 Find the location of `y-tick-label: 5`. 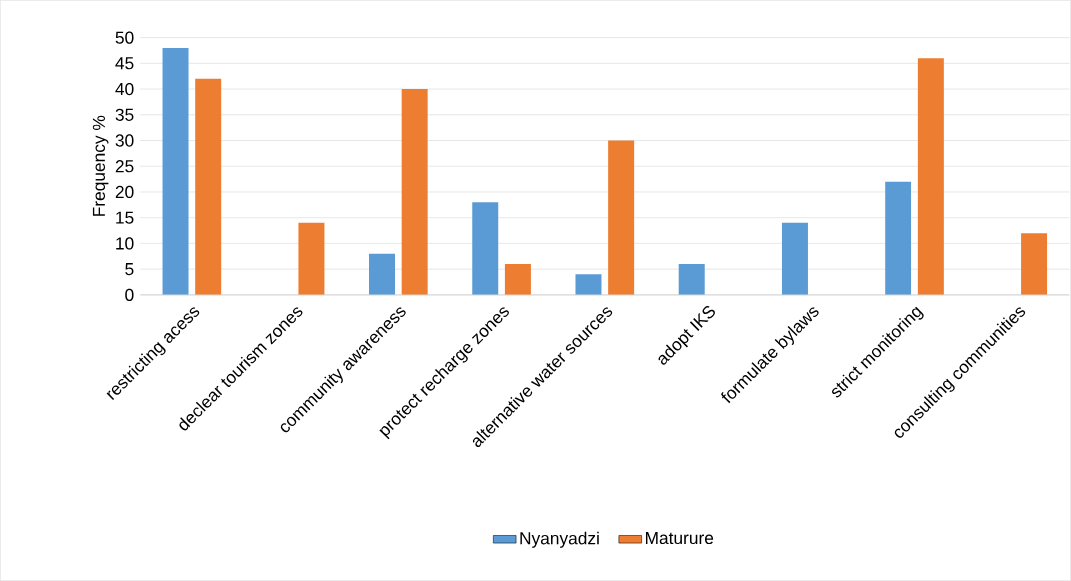

y-tick-label: 5 is located at coordinates (129, 269).